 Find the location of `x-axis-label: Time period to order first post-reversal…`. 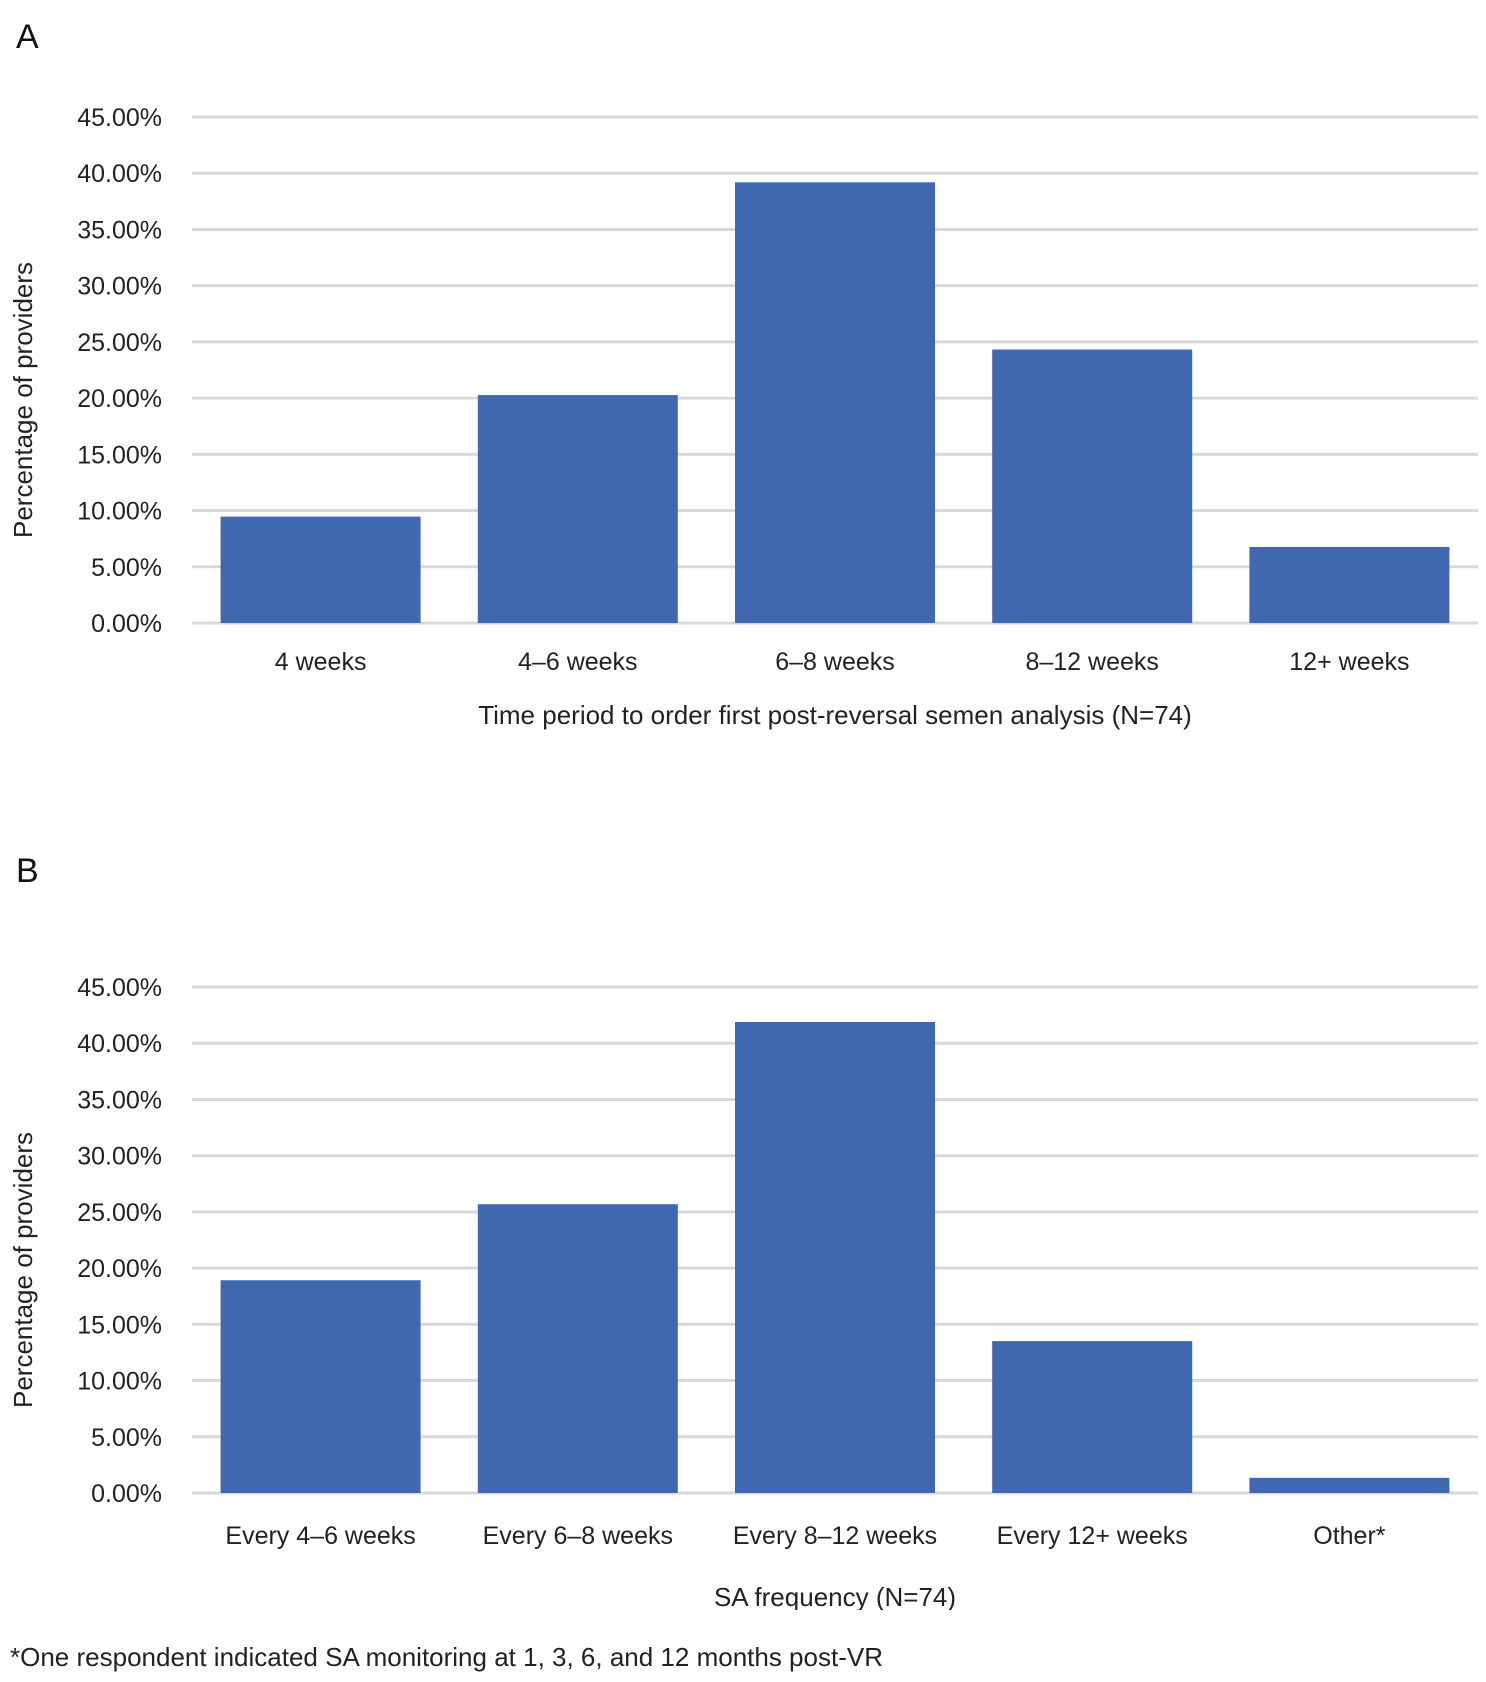

x-axis-label: Time period to order first post-reversal… is located at coordinates (835, 715).